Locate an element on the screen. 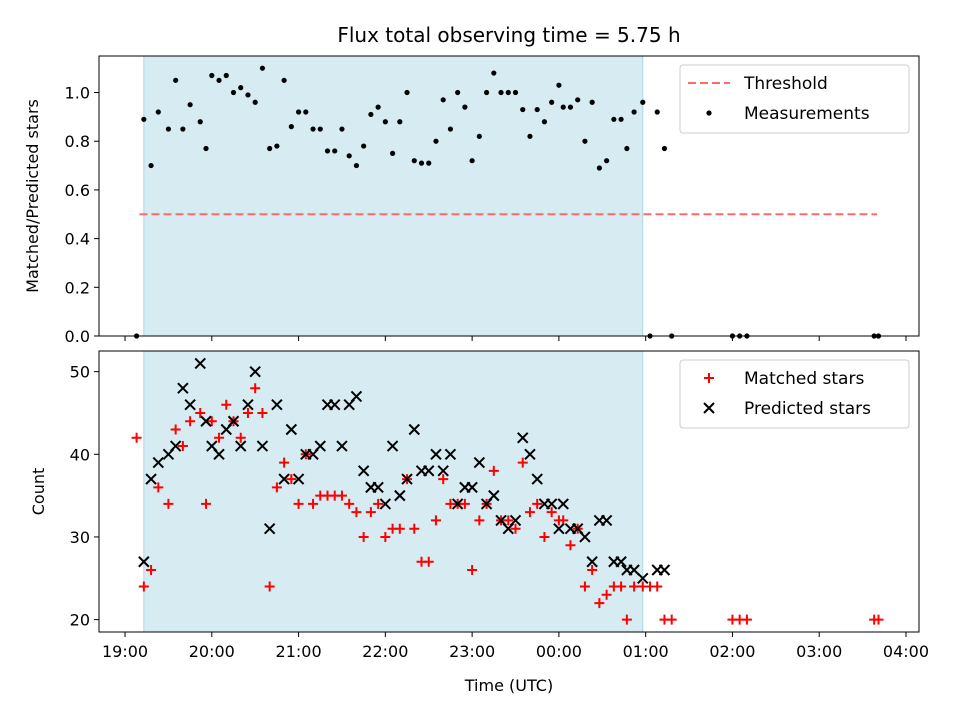 This screenshot has height=720, width=960. bottom-legend: Matched stars Predicted stars is located at coordinates (794, 394).